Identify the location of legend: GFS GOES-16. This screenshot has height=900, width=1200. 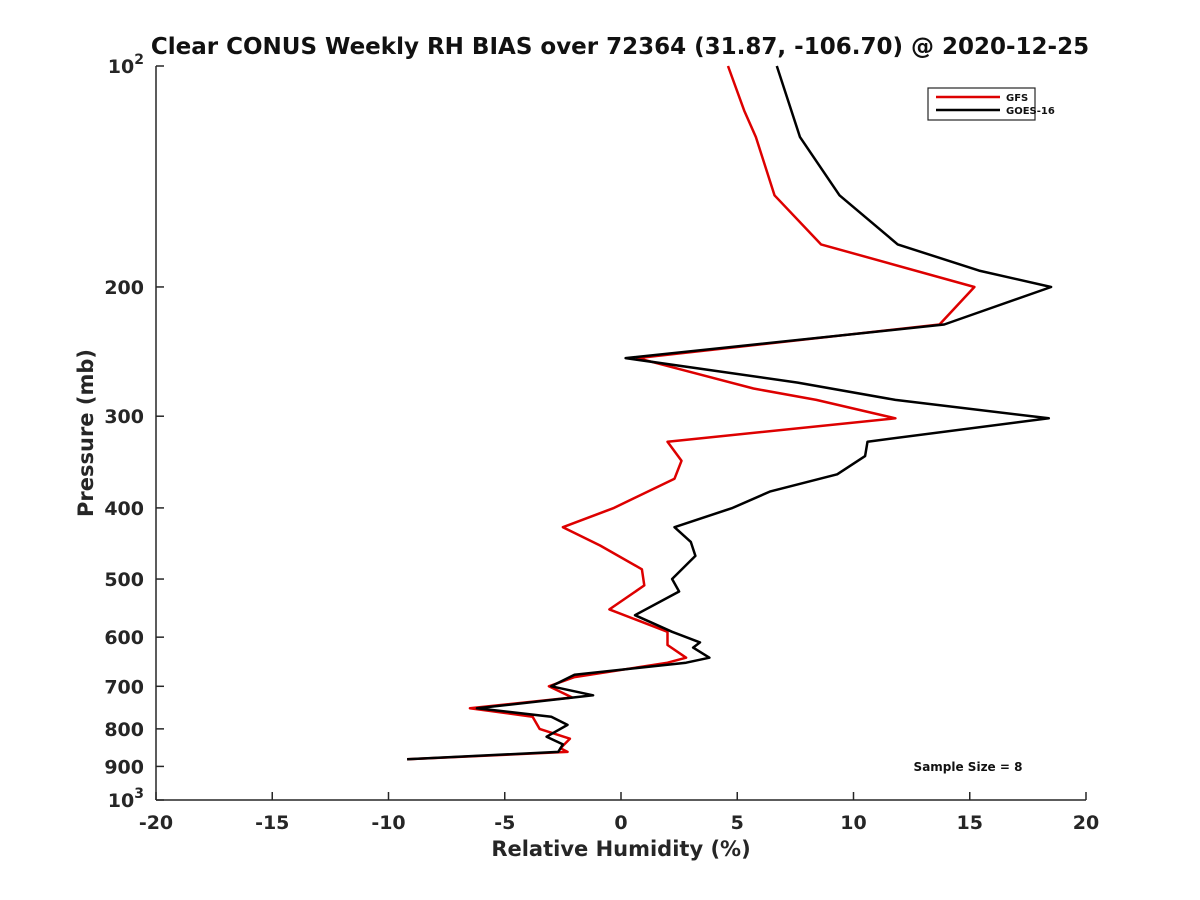
(991, 104).